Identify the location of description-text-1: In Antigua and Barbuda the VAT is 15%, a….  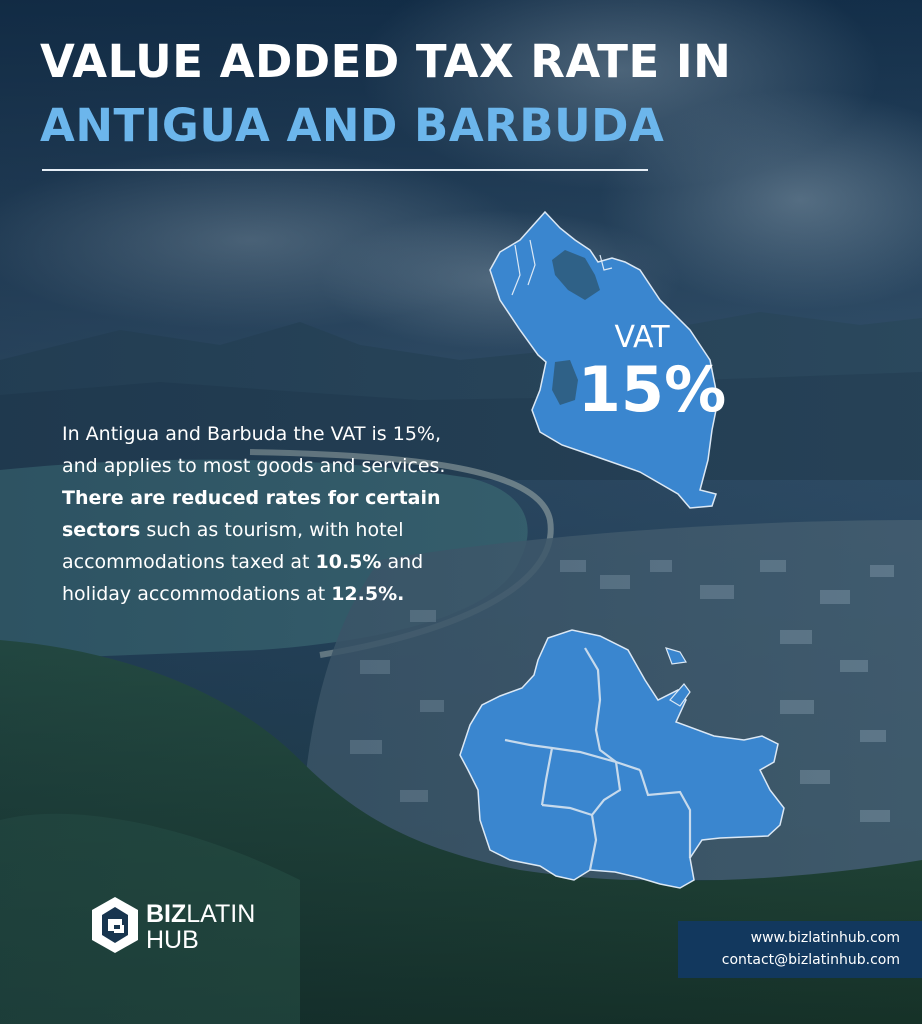
(254, 450).